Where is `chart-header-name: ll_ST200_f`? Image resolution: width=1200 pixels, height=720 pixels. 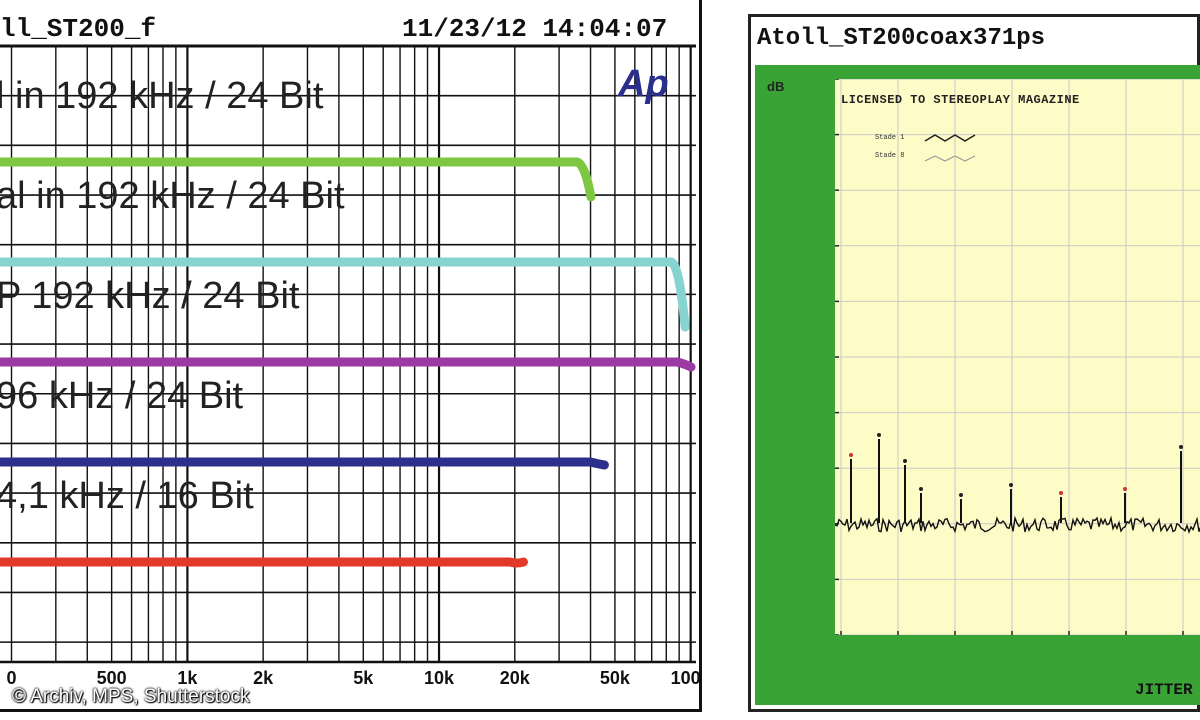
chart-header-name: ll_ST200_f is located at coordinates (78, 29).